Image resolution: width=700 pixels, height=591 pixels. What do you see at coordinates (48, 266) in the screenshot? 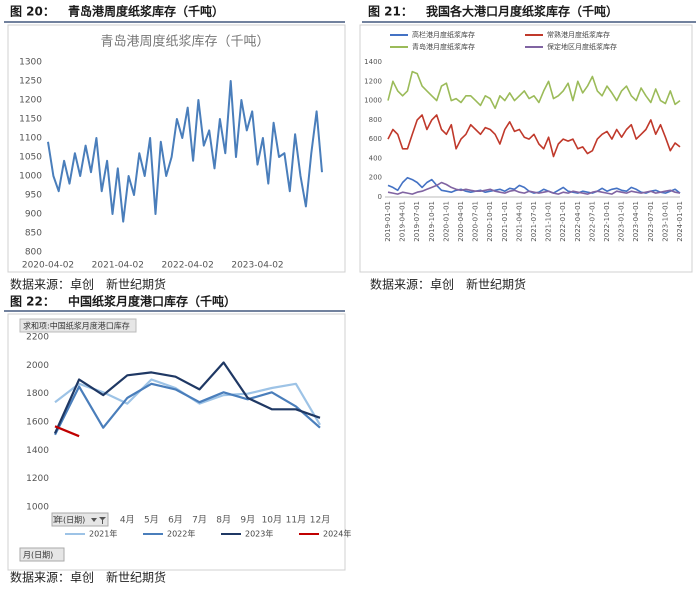
I see `x-tick-label: 2020-04-02` at bounding box center [48, 266].